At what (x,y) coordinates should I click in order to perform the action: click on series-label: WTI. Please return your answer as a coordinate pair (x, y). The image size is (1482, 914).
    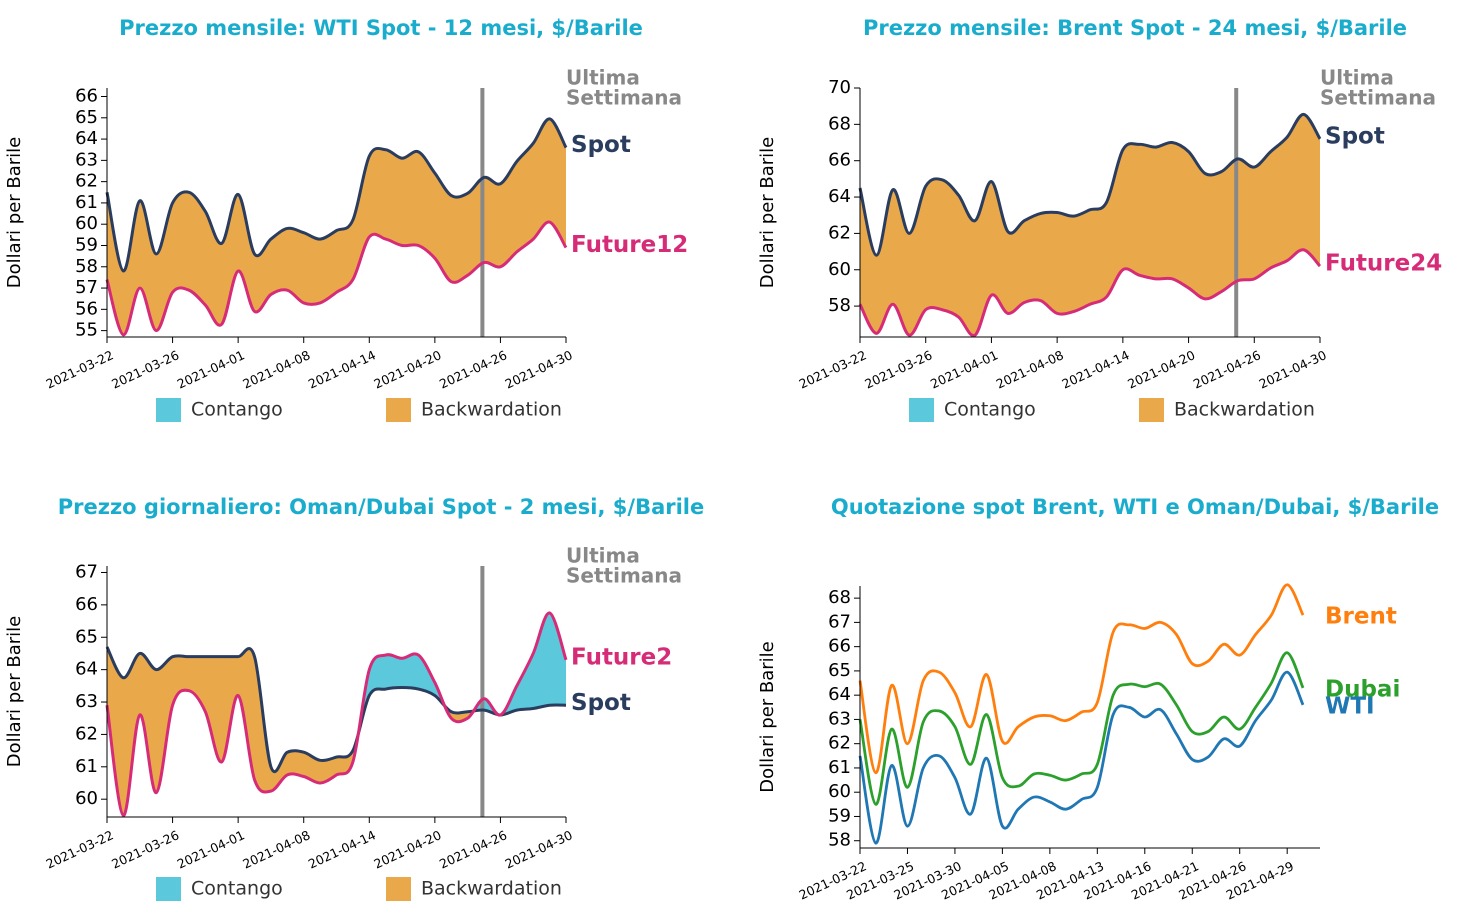
    Looking at the image, I should click on (1350, 706).